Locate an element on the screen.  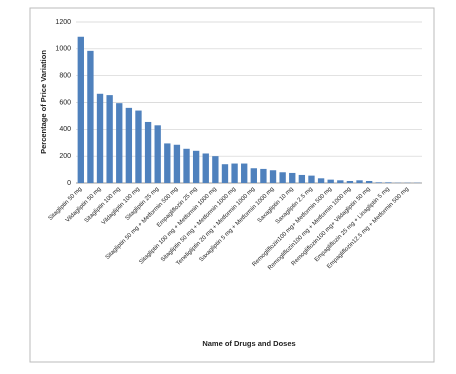
y-tick-label: 1000 is located at coordinates (63, 49).